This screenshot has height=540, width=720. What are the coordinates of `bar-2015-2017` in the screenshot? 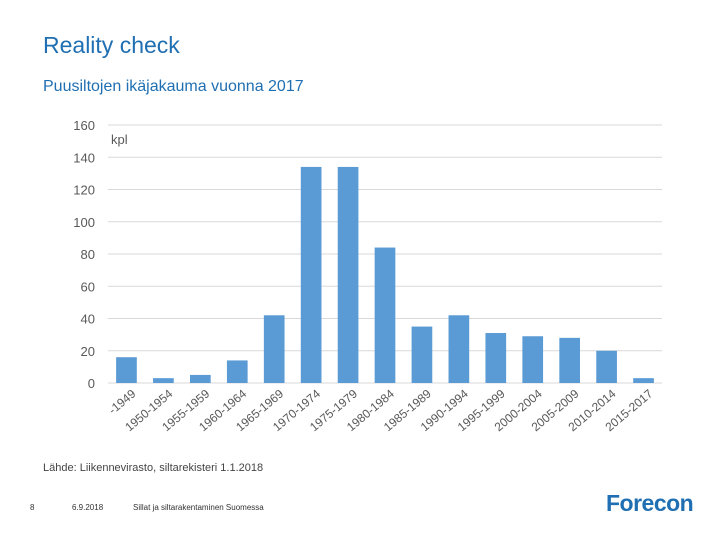 It's located at (643, 380).